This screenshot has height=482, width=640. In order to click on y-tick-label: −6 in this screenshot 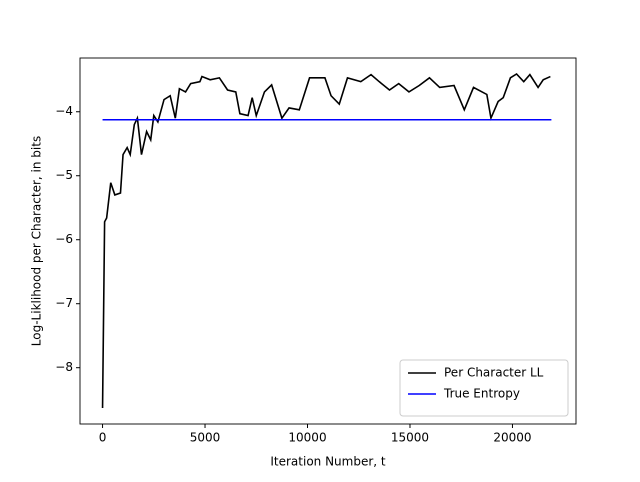, I will do `click(64, 239)`.